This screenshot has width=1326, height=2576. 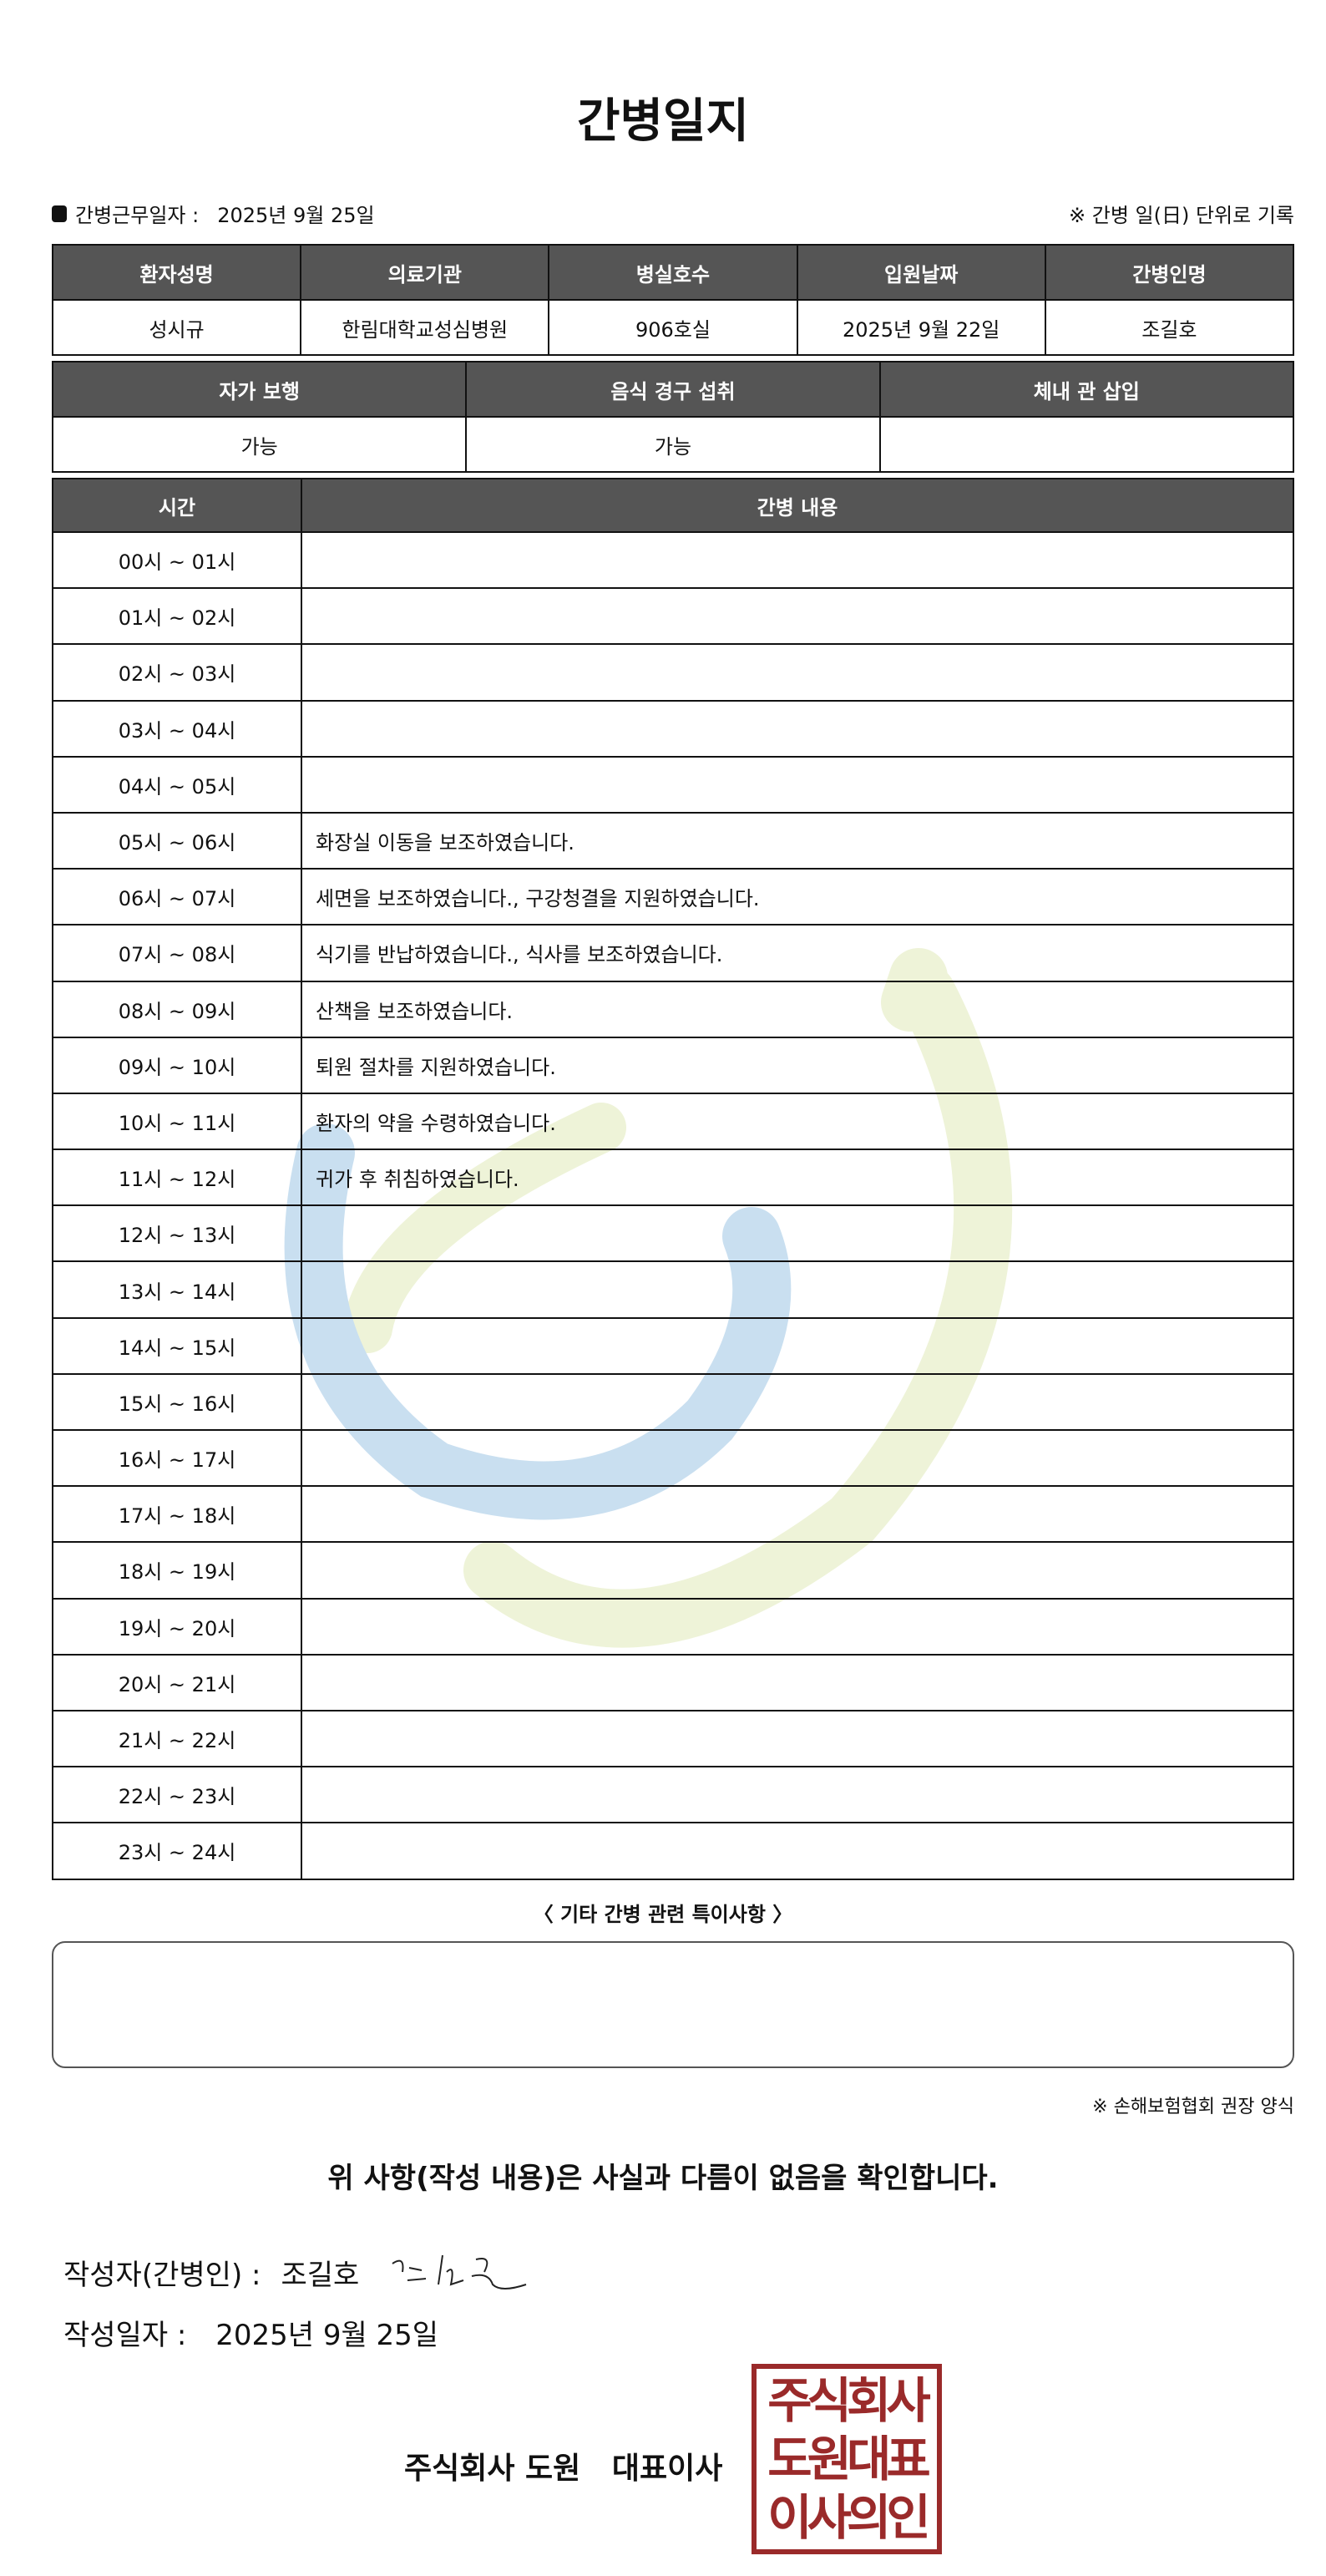 I want to click on table-row: 12시 ~ 13시, so click(x=673, y=1233).